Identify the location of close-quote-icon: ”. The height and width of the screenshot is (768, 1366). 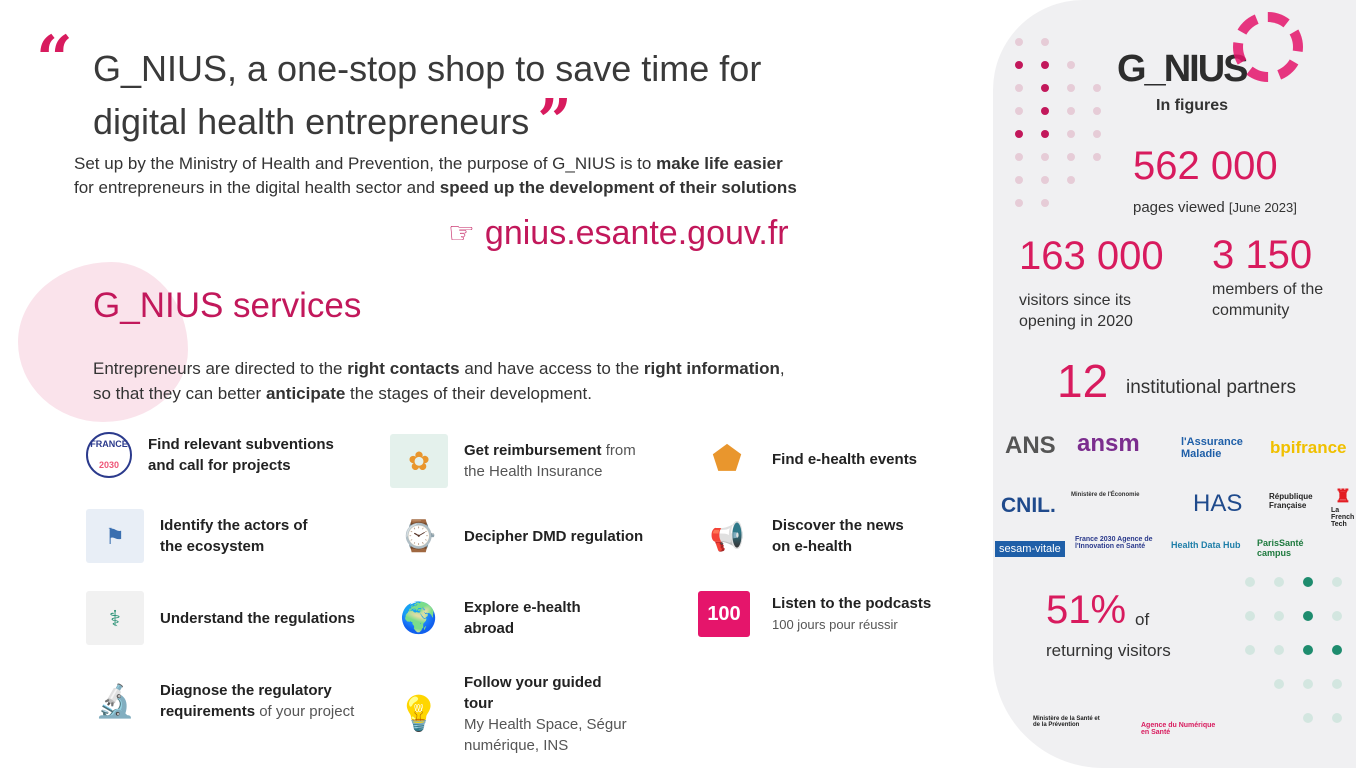
(554, 122).